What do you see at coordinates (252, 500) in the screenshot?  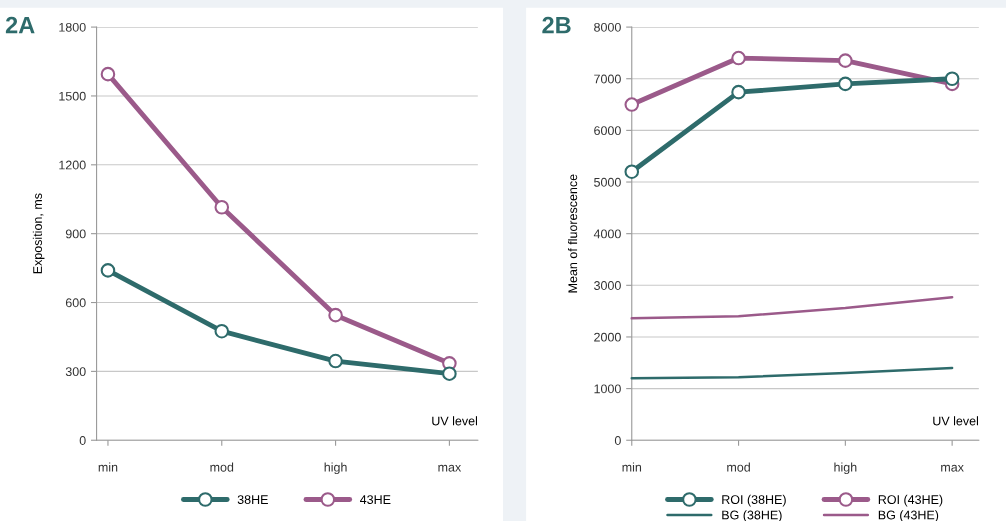 I see `legend-label: 38HE` at bounding box center [252, 500].